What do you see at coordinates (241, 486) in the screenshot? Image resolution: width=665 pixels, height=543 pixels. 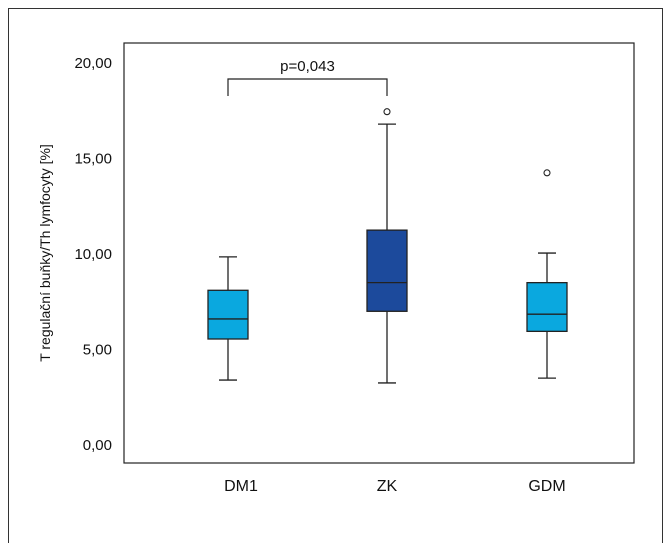 I see `x-category-label: DM1` at bounding box center [241, 486].